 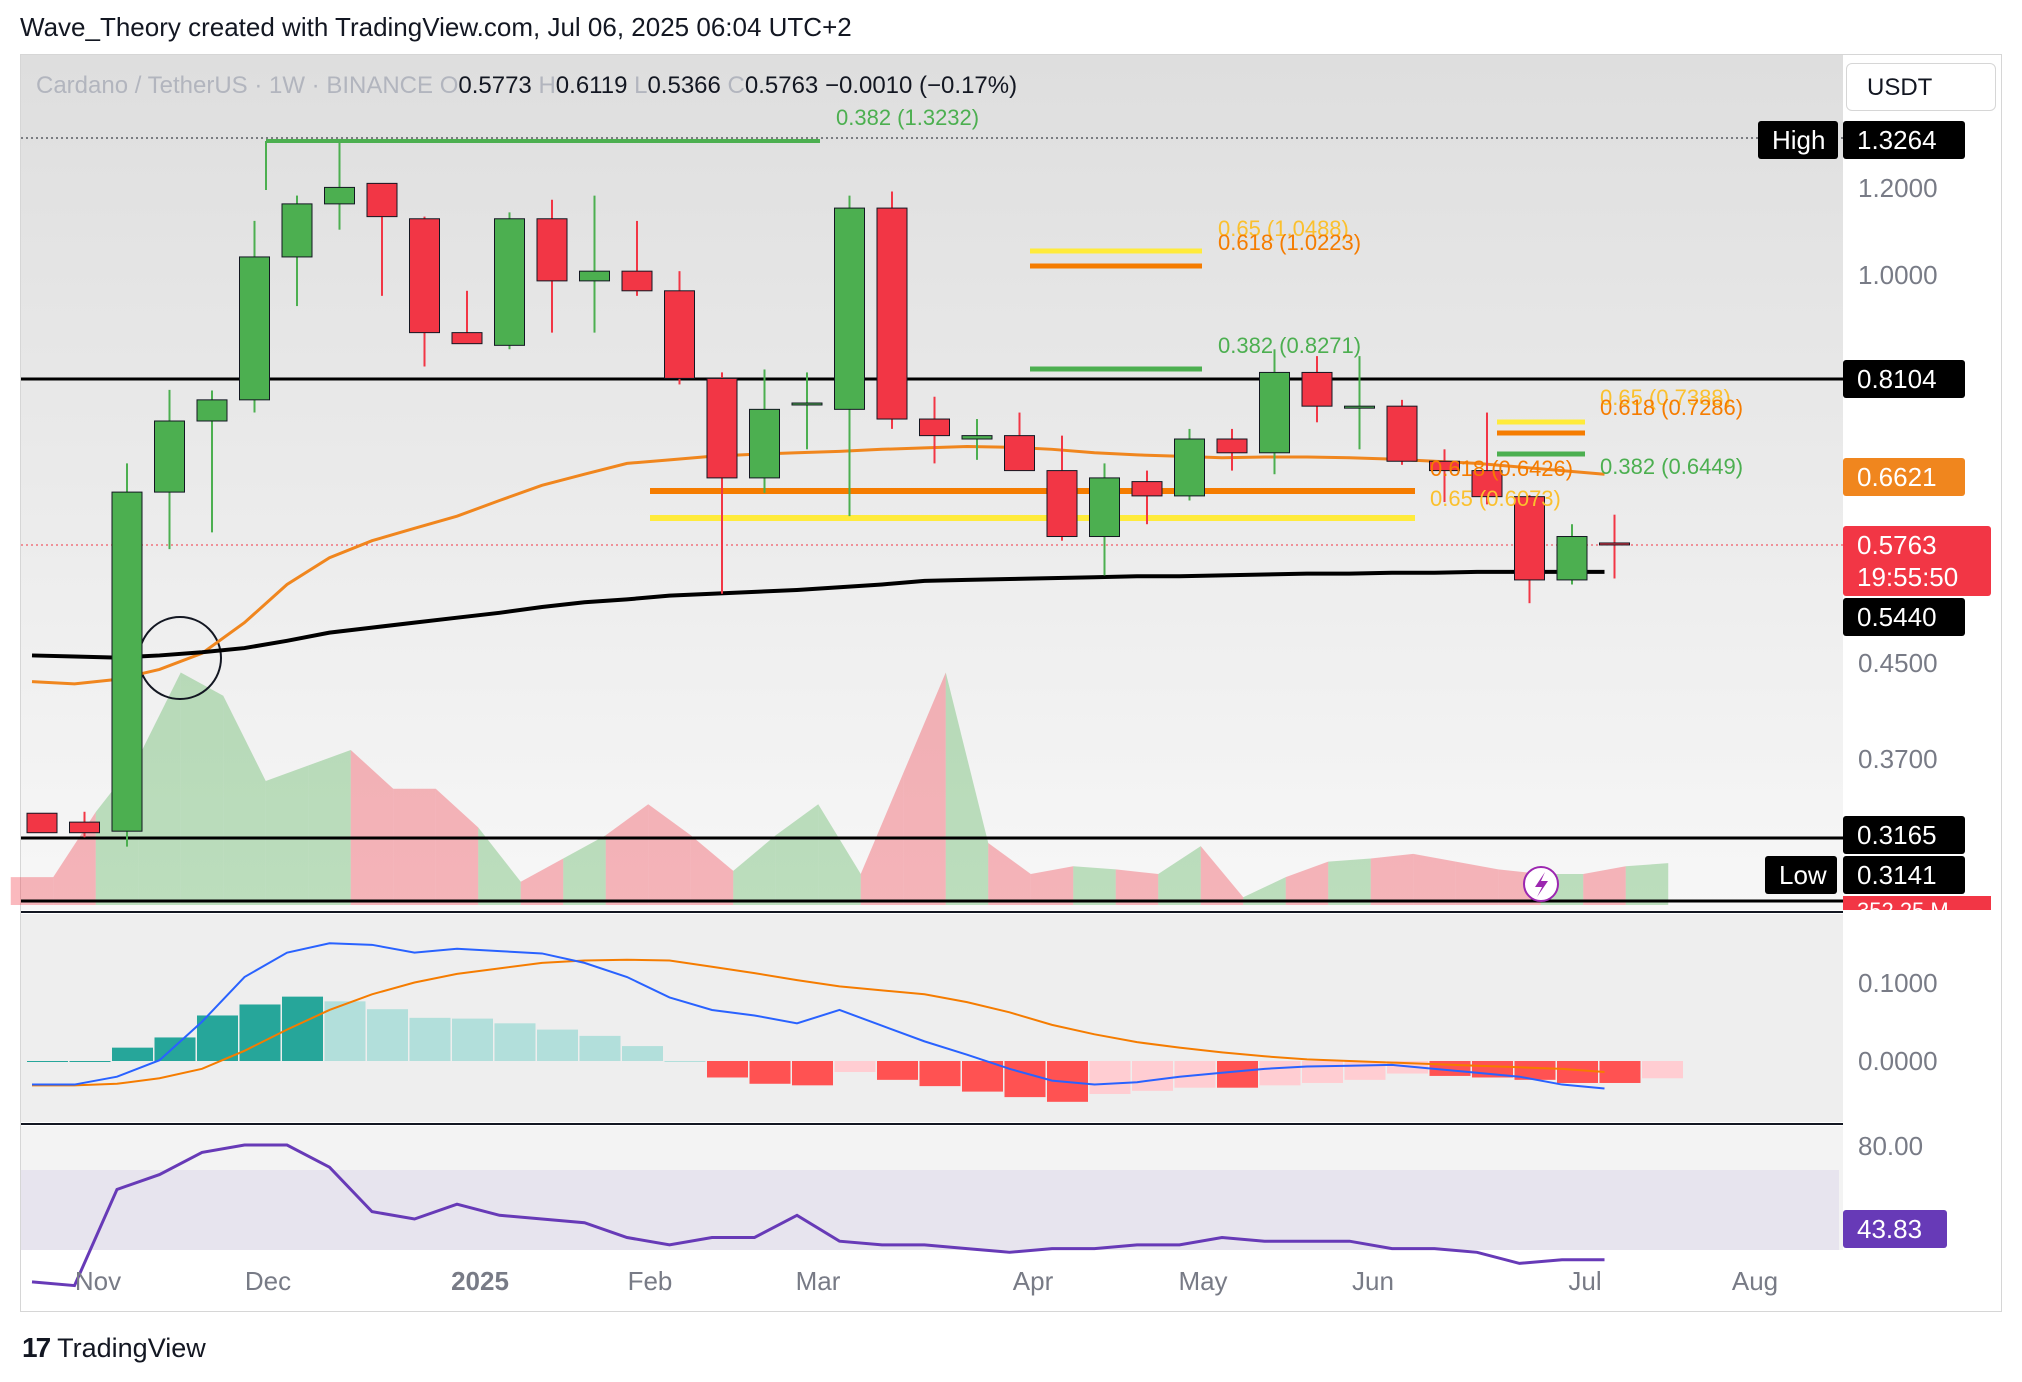 I want to click on fib-label: 0.65 (1.0488), so click(x=1283, y=228).